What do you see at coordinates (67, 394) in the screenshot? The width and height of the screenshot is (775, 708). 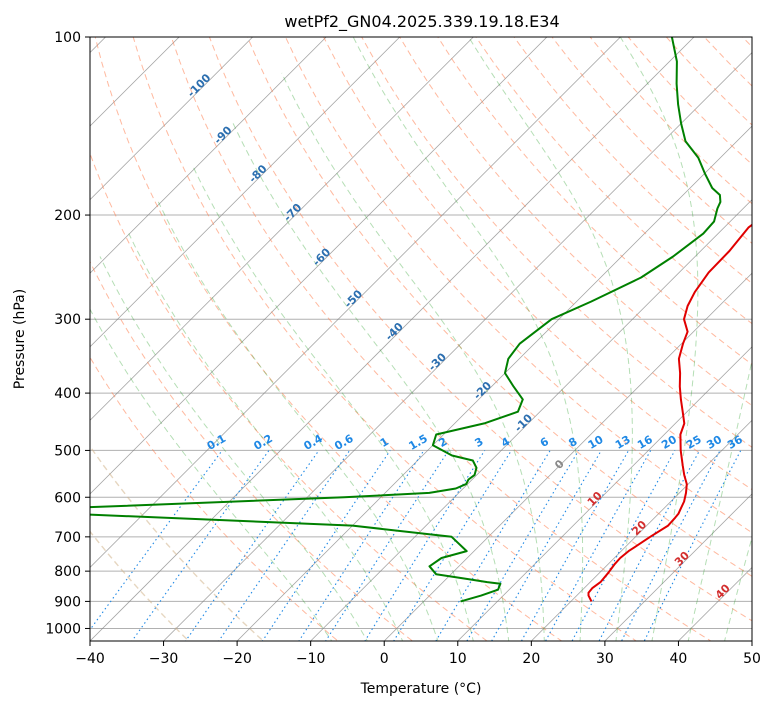 I see `y-tick-label: 400` at bounding box center [67, 394].